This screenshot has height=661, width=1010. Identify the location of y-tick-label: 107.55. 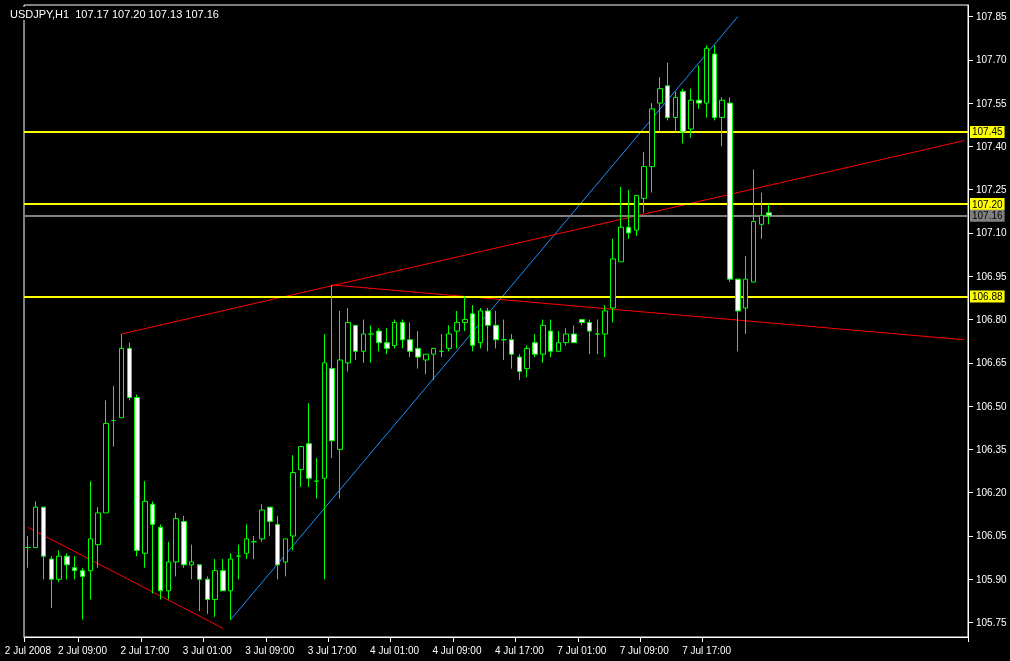
(992, 103).